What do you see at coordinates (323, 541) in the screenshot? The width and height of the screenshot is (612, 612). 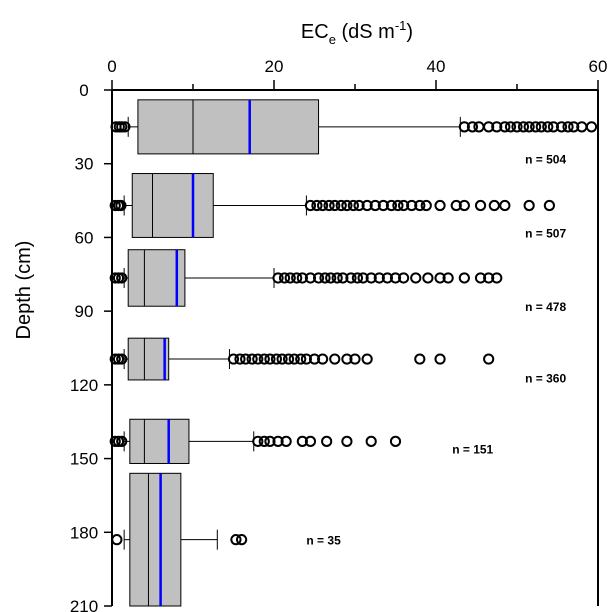 I see `sample-size-label: n = 35` at bounding box center [323, 541].